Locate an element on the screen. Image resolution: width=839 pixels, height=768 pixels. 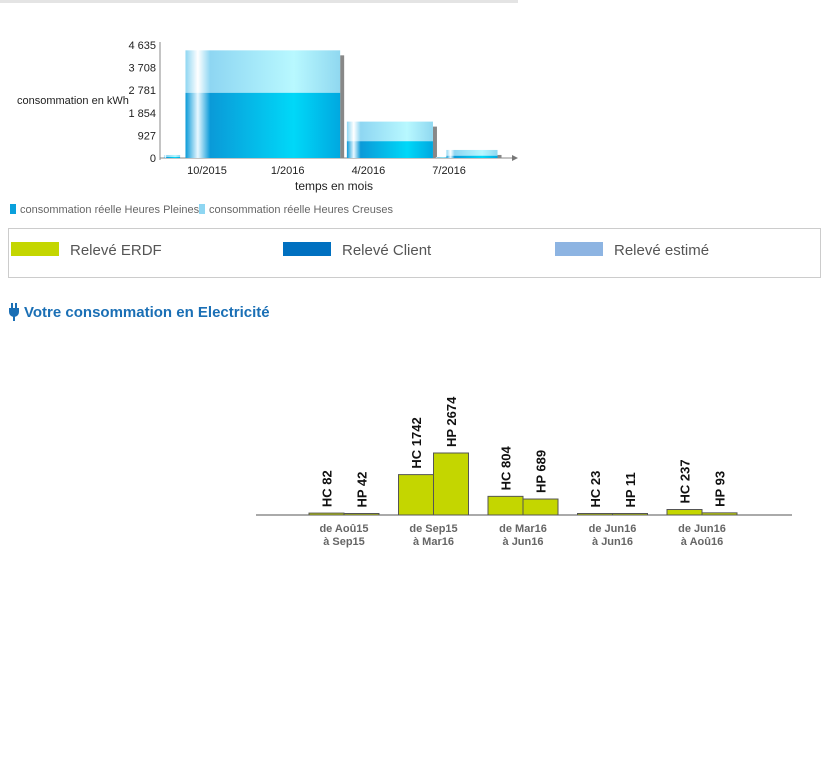
data-label: HC 1742 is located at coordinates (416, 442).